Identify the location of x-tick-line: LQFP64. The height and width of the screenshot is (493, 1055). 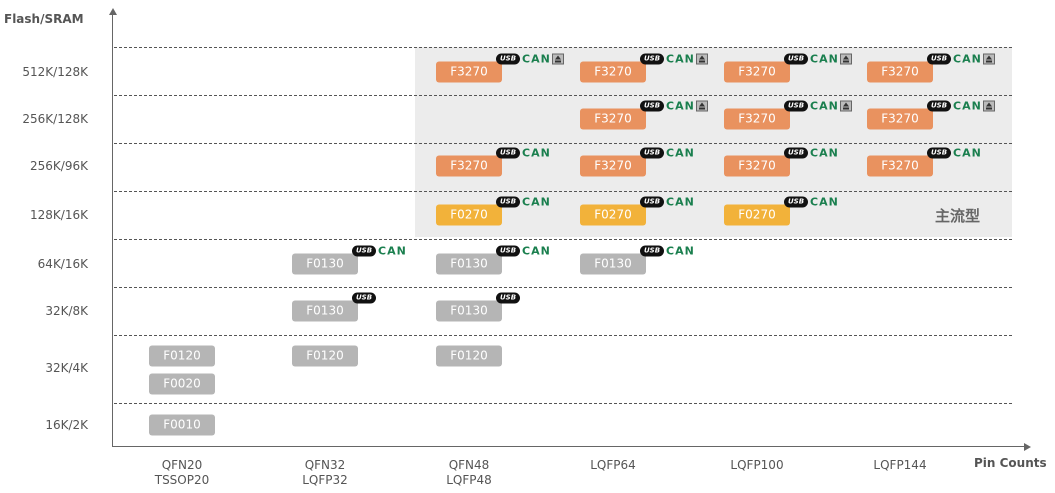
(613, 465).